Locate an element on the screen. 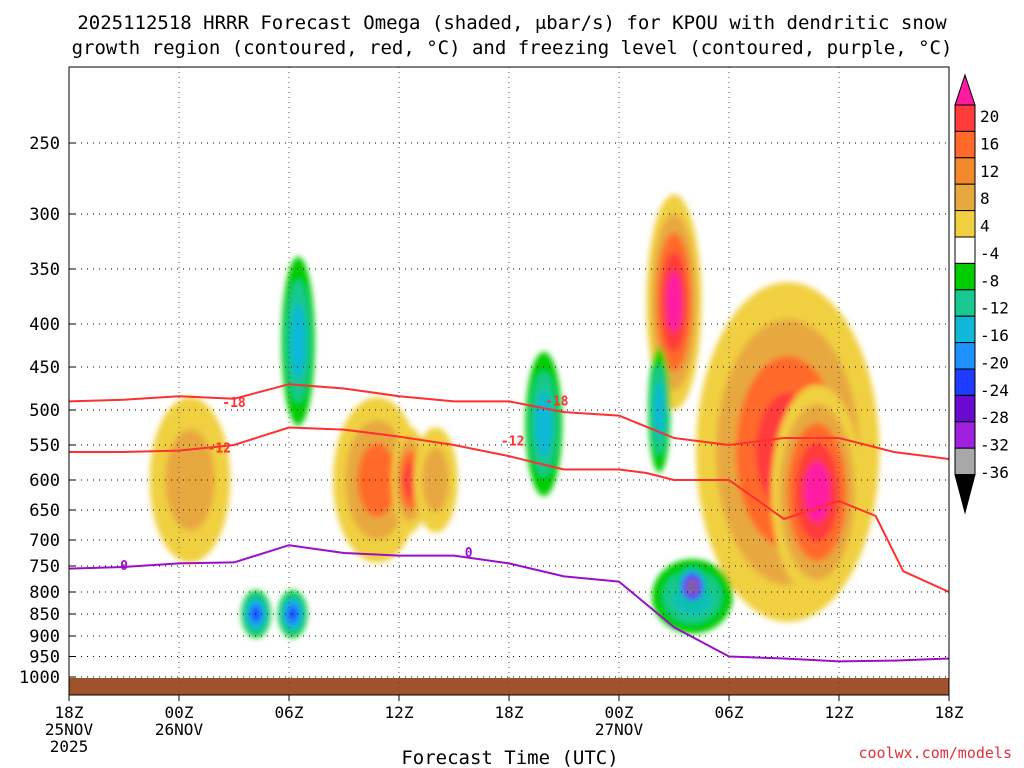  y-tick-label-3: 400 is located at coordinates (44, 325).